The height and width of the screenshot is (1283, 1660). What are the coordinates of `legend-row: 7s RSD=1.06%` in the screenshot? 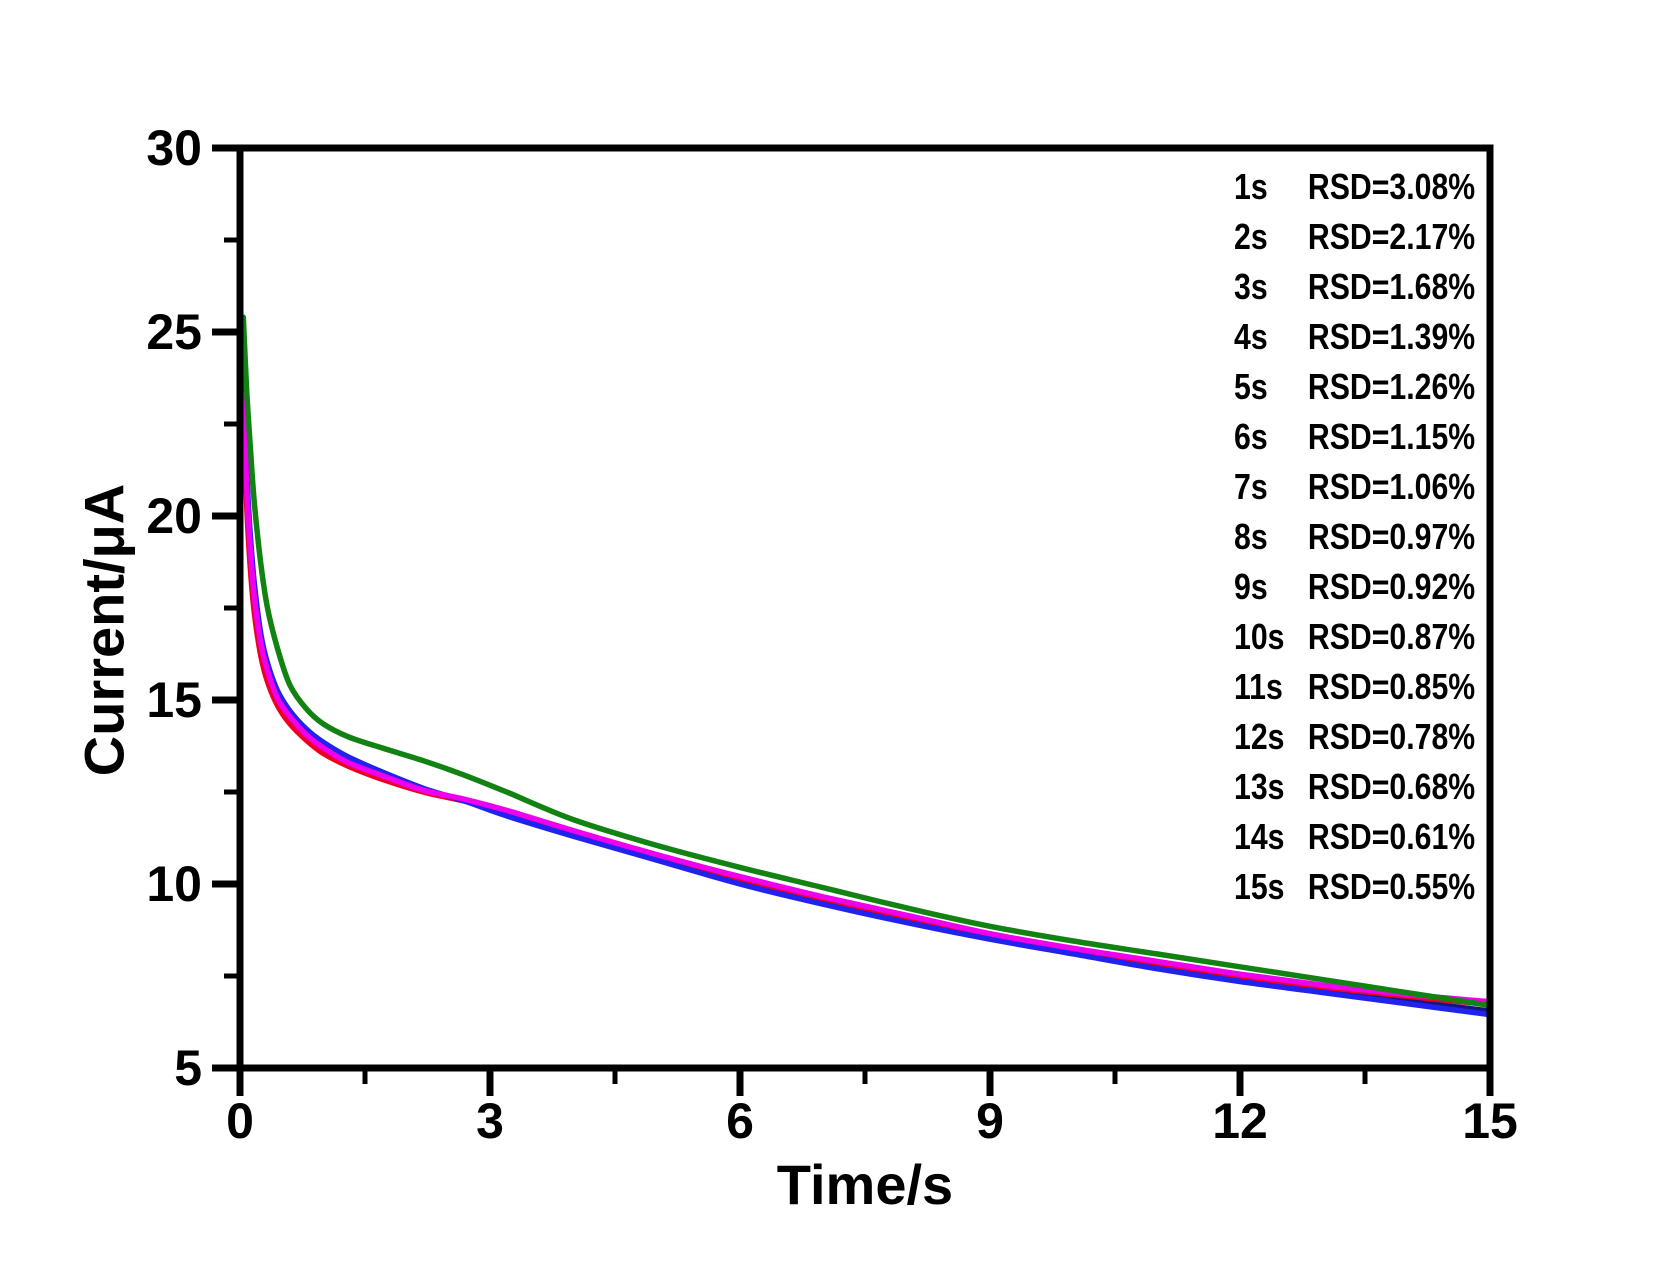 It's located at (1354, 487).